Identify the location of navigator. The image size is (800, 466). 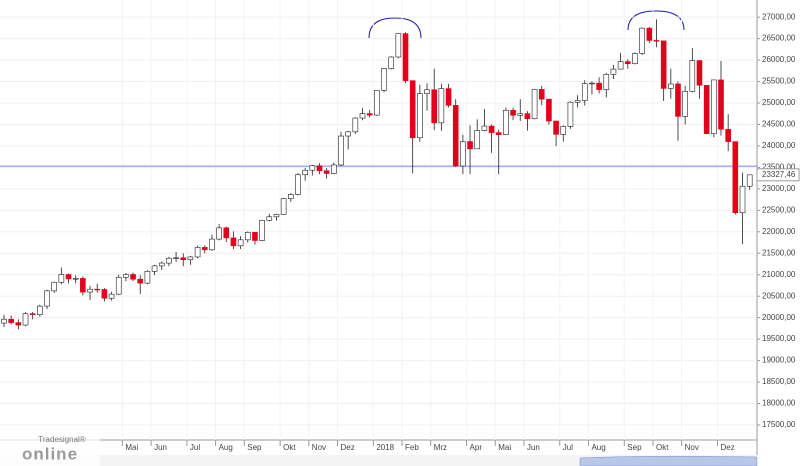
(378, 460).